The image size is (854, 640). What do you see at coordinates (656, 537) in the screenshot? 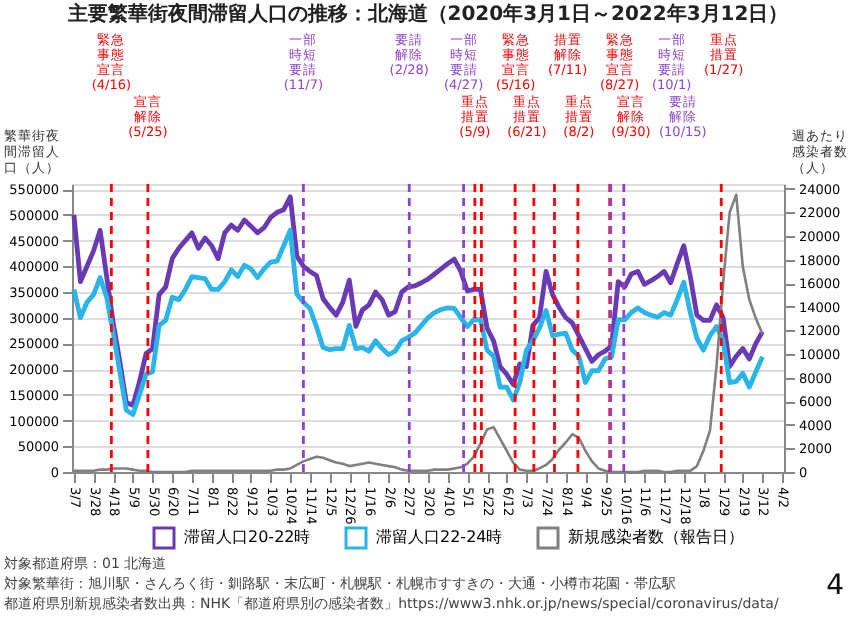
I see `legend-label: 新規感染者数（報告日）` at bounding box center [656, 537].